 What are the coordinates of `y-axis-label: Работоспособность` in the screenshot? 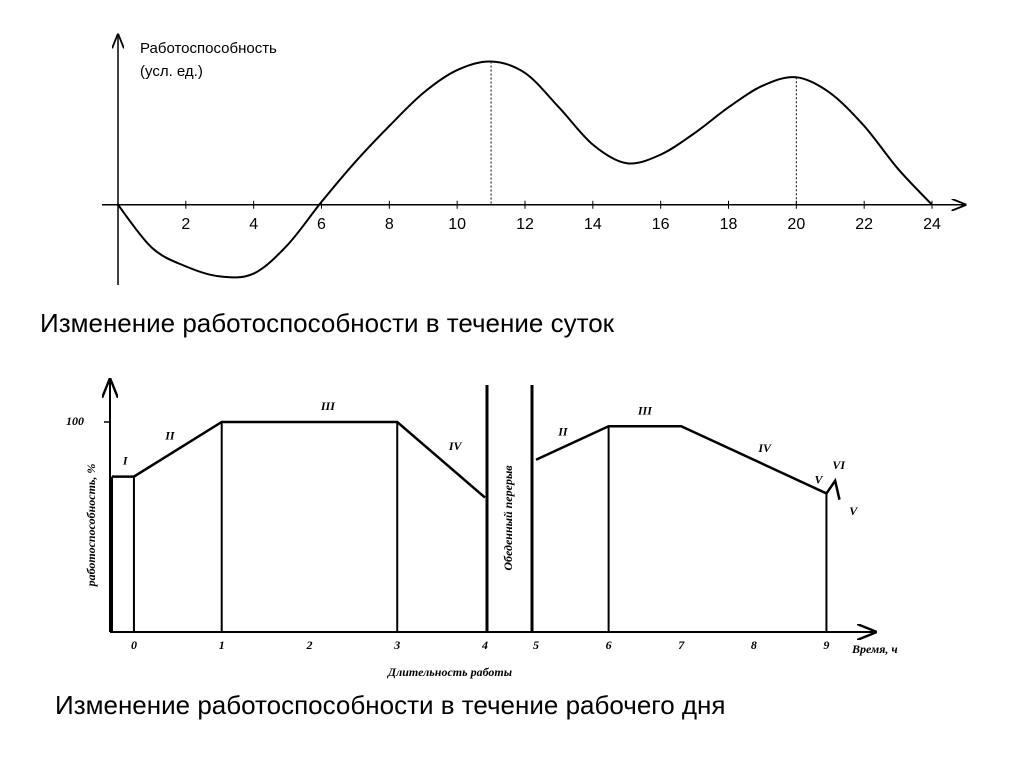 It's located at (208, 48).